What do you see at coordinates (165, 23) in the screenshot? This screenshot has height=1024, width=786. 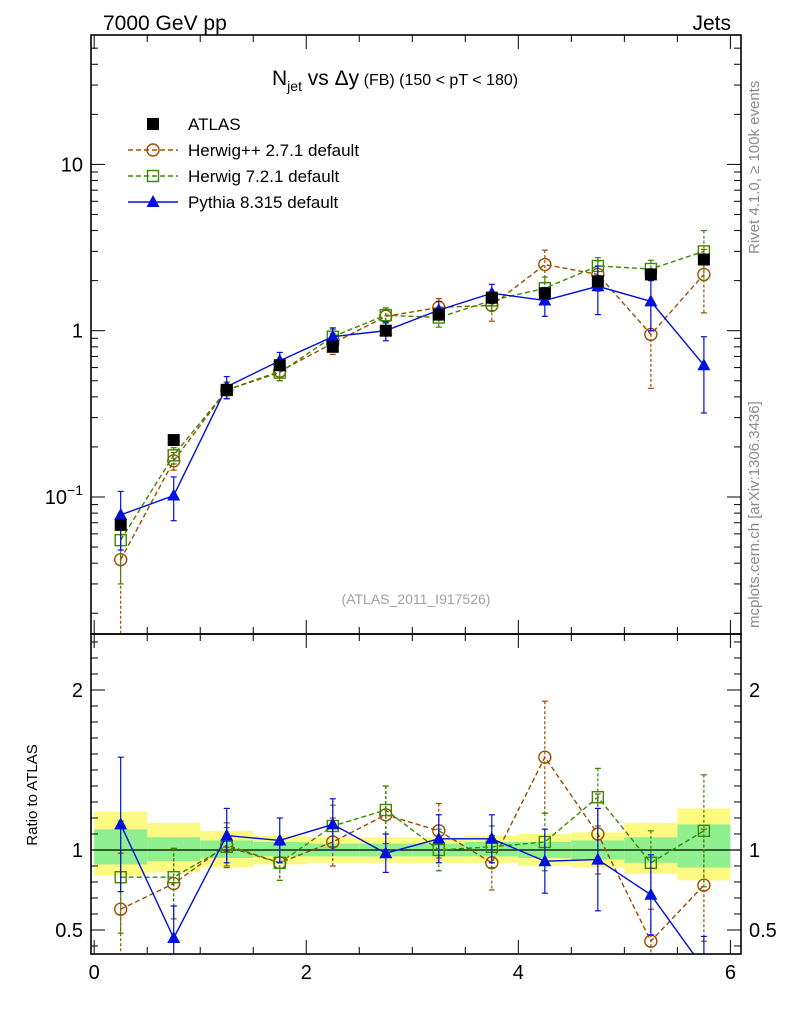 I see `header-energy-label: 7000 GeV pp` at bounding box center [165, 23].